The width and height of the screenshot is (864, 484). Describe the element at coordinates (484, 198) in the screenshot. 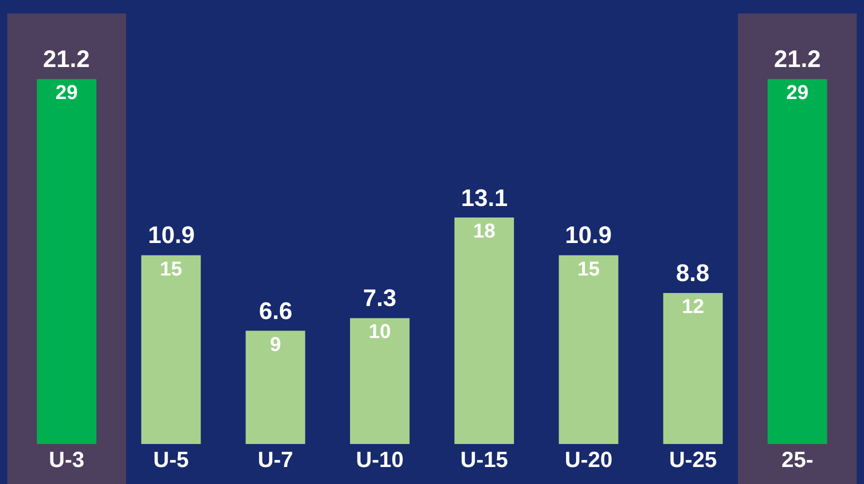

I see `annotation: 13.1` at that location.